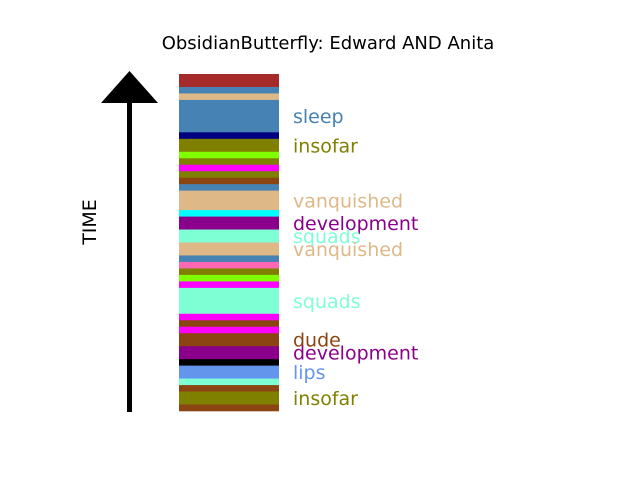 The height and width of the screenshot is (480, 640). What do you see at coordinates (90, 222) in the screenshot?
I see `y-axis-label: TIME` at bounding box center [90, 222].